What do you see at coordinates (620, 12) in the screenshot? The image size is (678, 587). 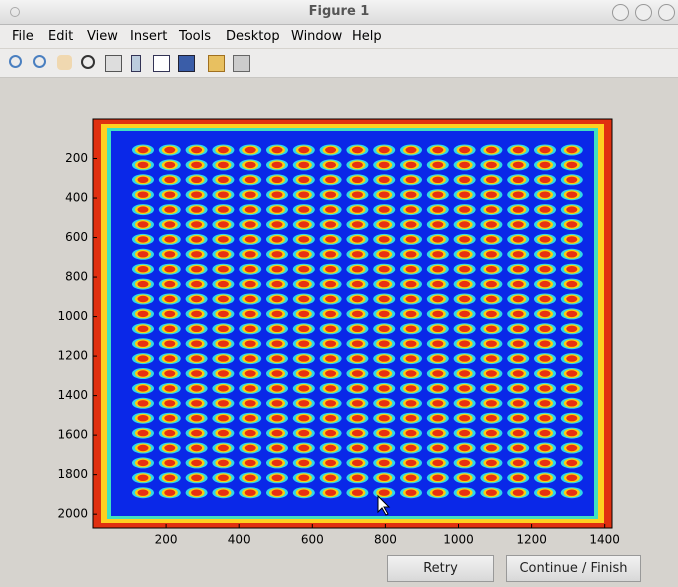 I see `minimize-button` at bounding box center [620, 12].